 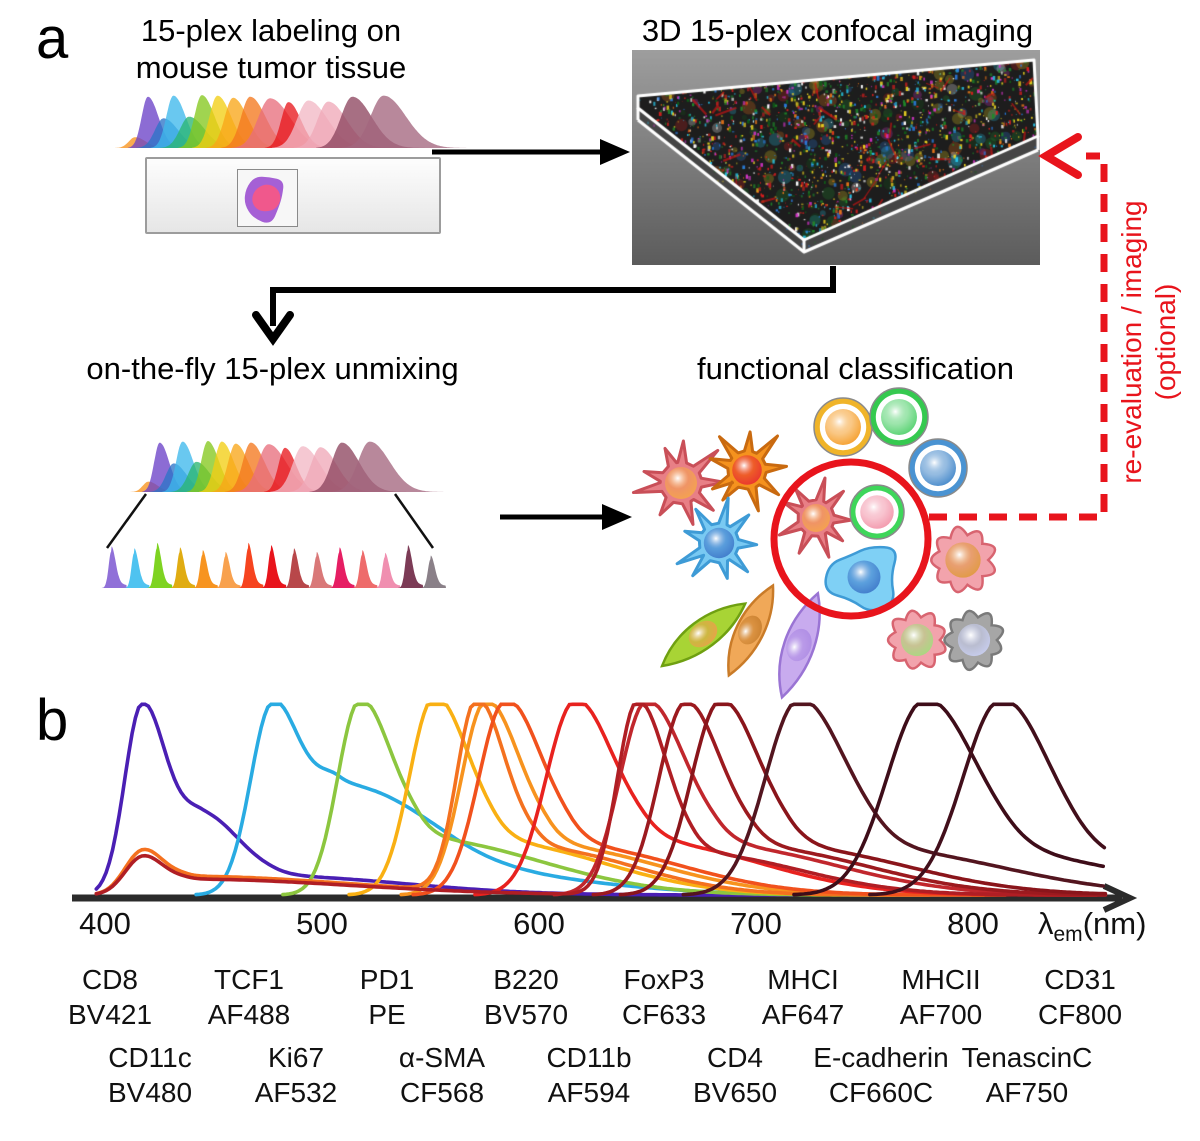 I want to click on fluorophore-name: PE, so click(x=387, y=1014).